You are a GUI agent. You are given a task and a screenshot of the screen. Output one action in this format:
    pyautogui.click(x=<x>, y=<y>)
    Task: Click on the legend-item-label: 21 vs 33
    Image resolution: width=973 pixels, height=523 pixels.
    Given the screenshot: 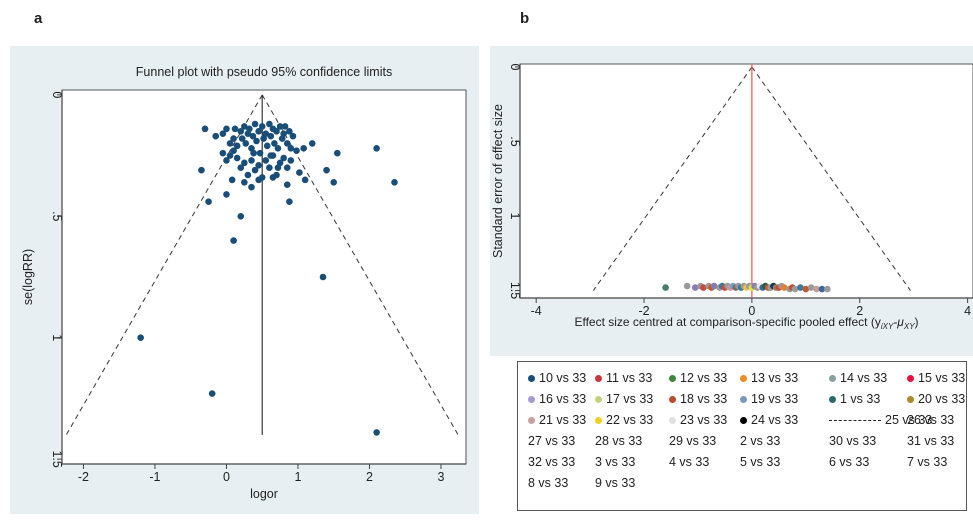 What is the action you would take?
    pyautogui.click(x=563, y=420)
    